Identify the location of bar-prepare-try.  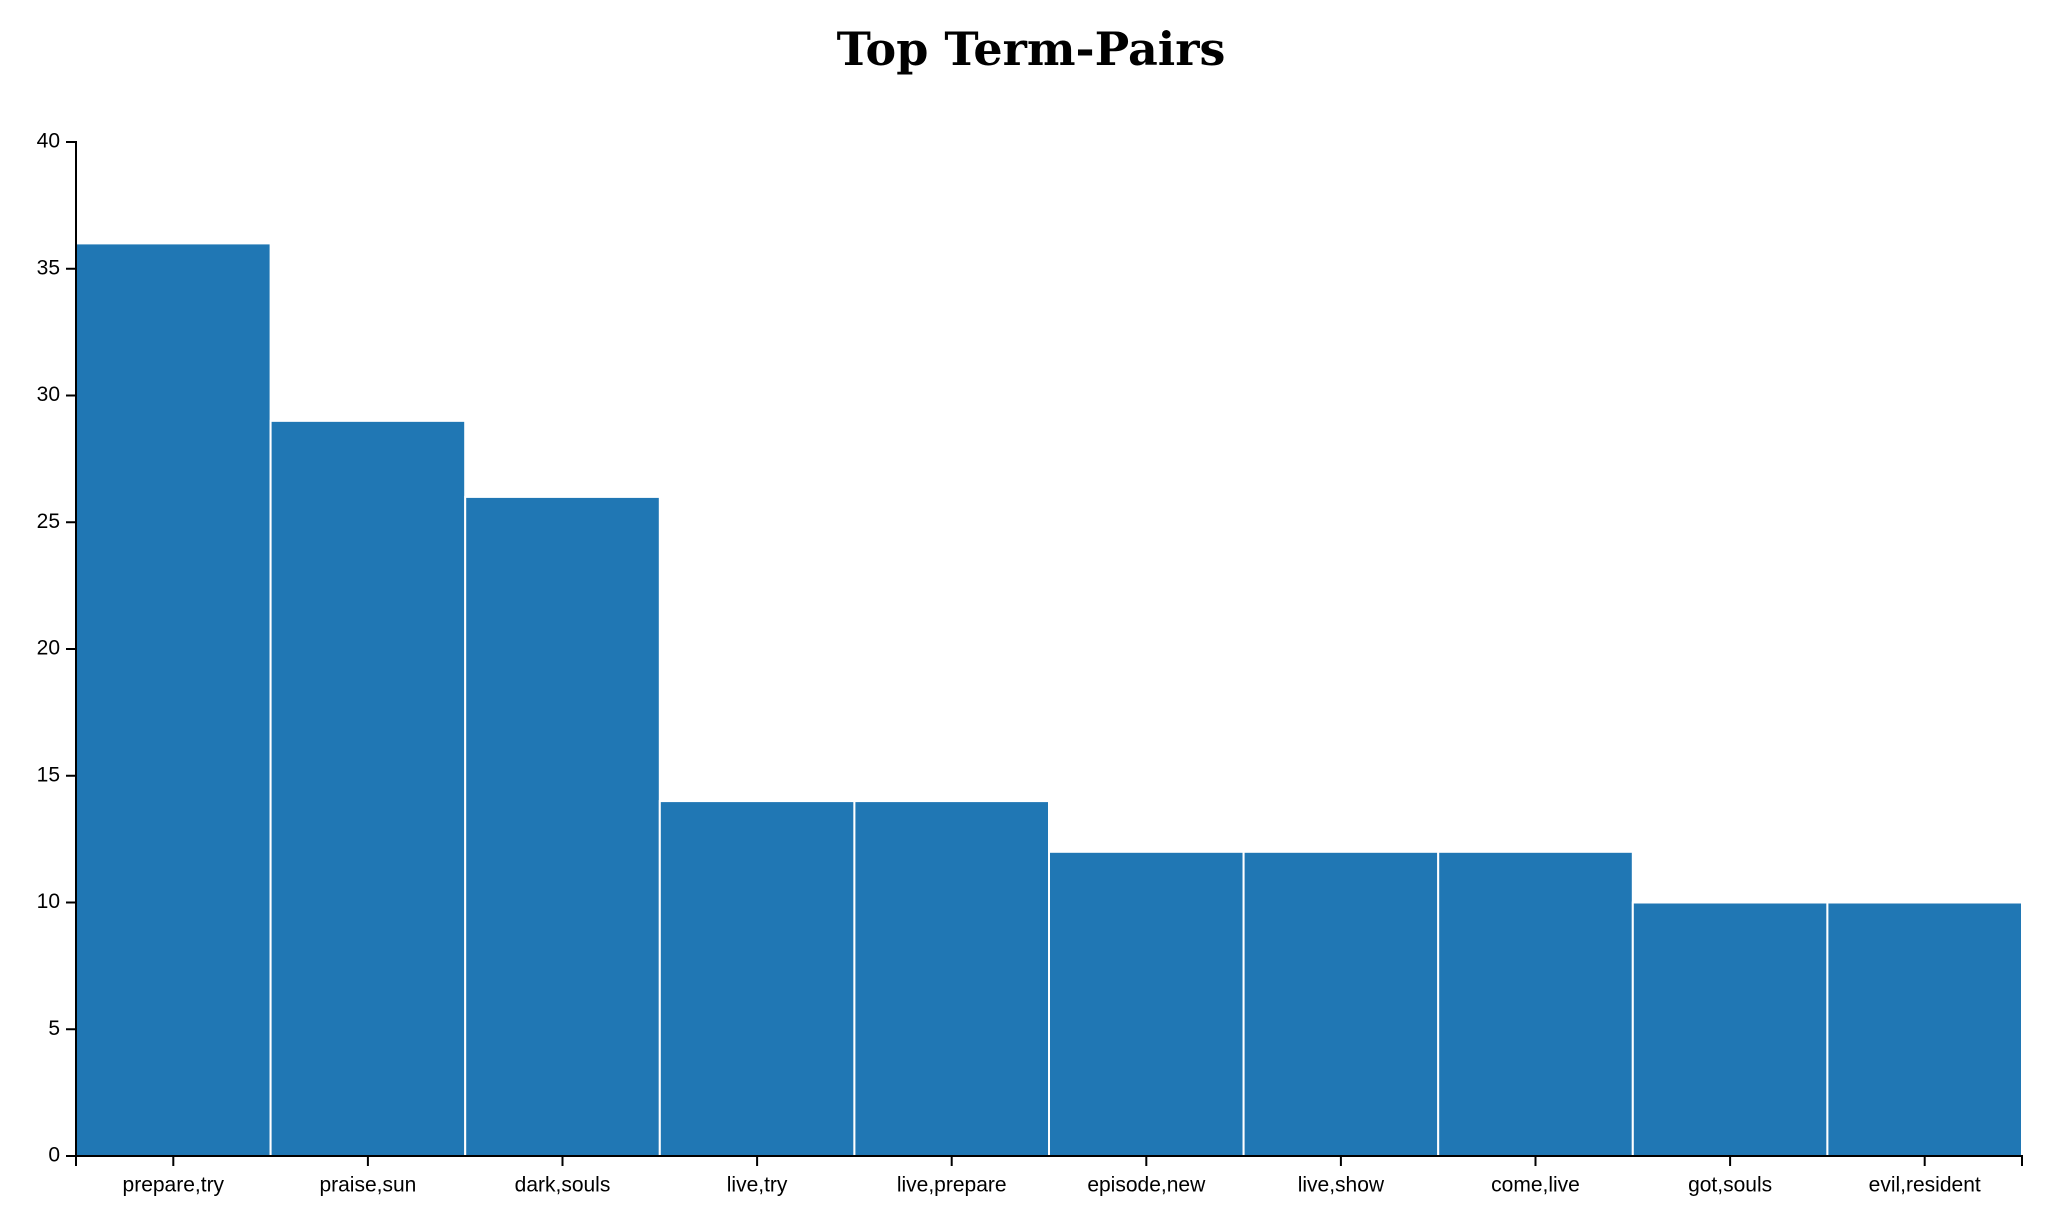
(173, 699).